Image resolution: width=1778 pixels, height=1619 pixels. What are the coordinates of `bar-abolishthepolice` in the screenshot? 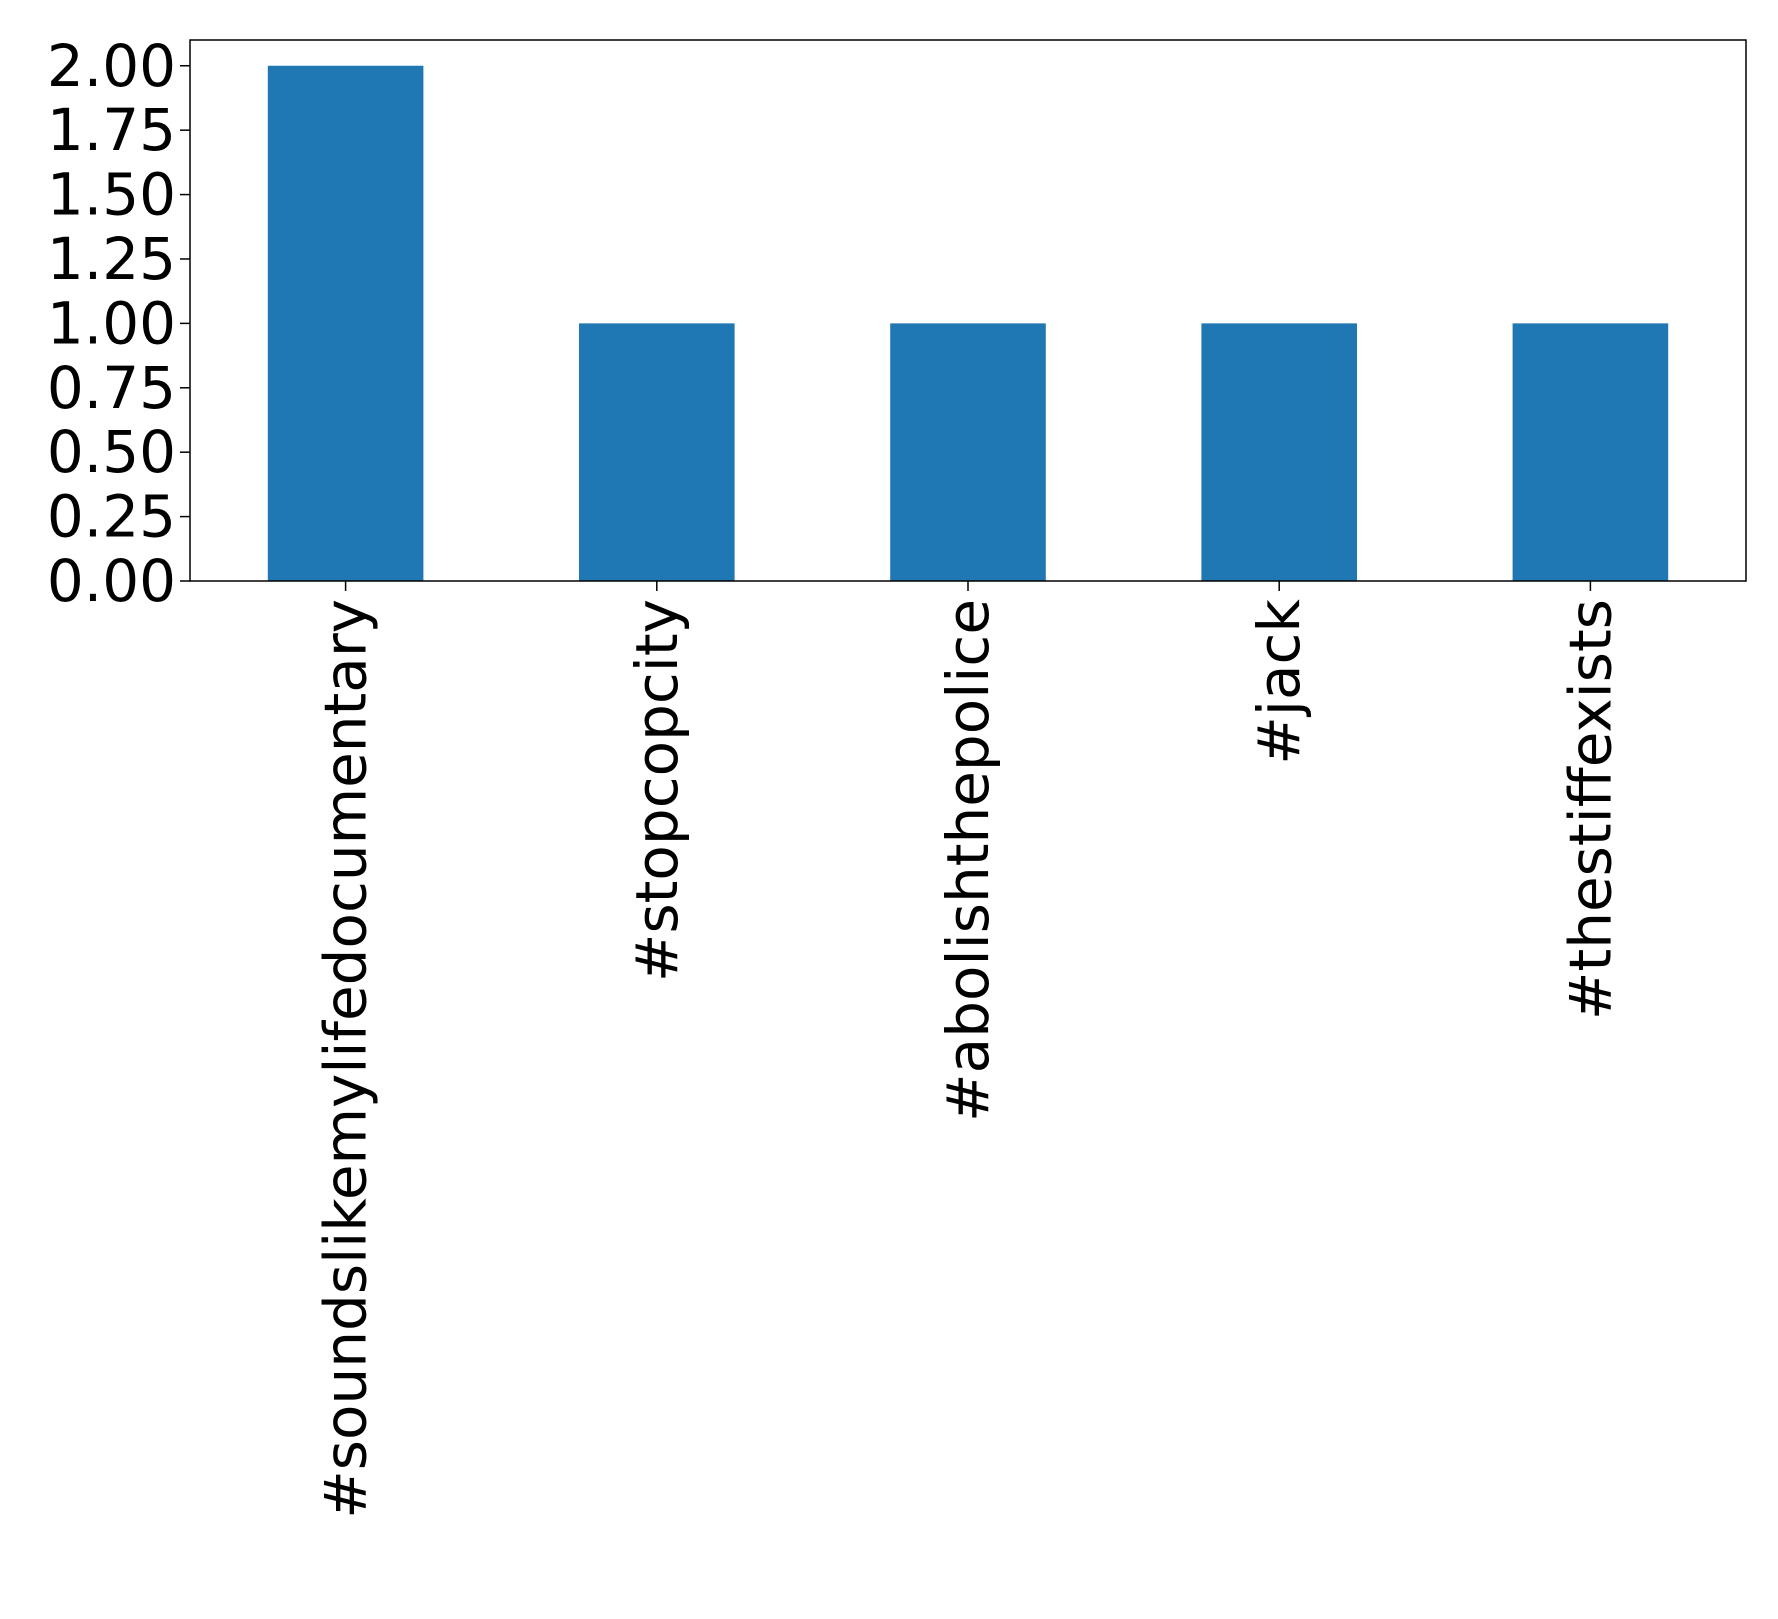 It's located at (968, 452).